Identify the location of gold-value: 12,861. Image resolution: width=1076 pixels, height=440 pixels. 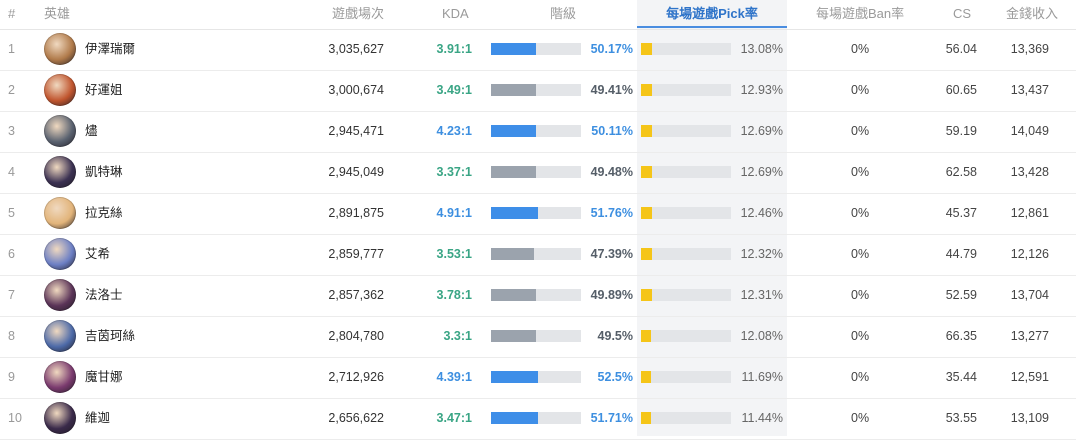
(1029, 213).